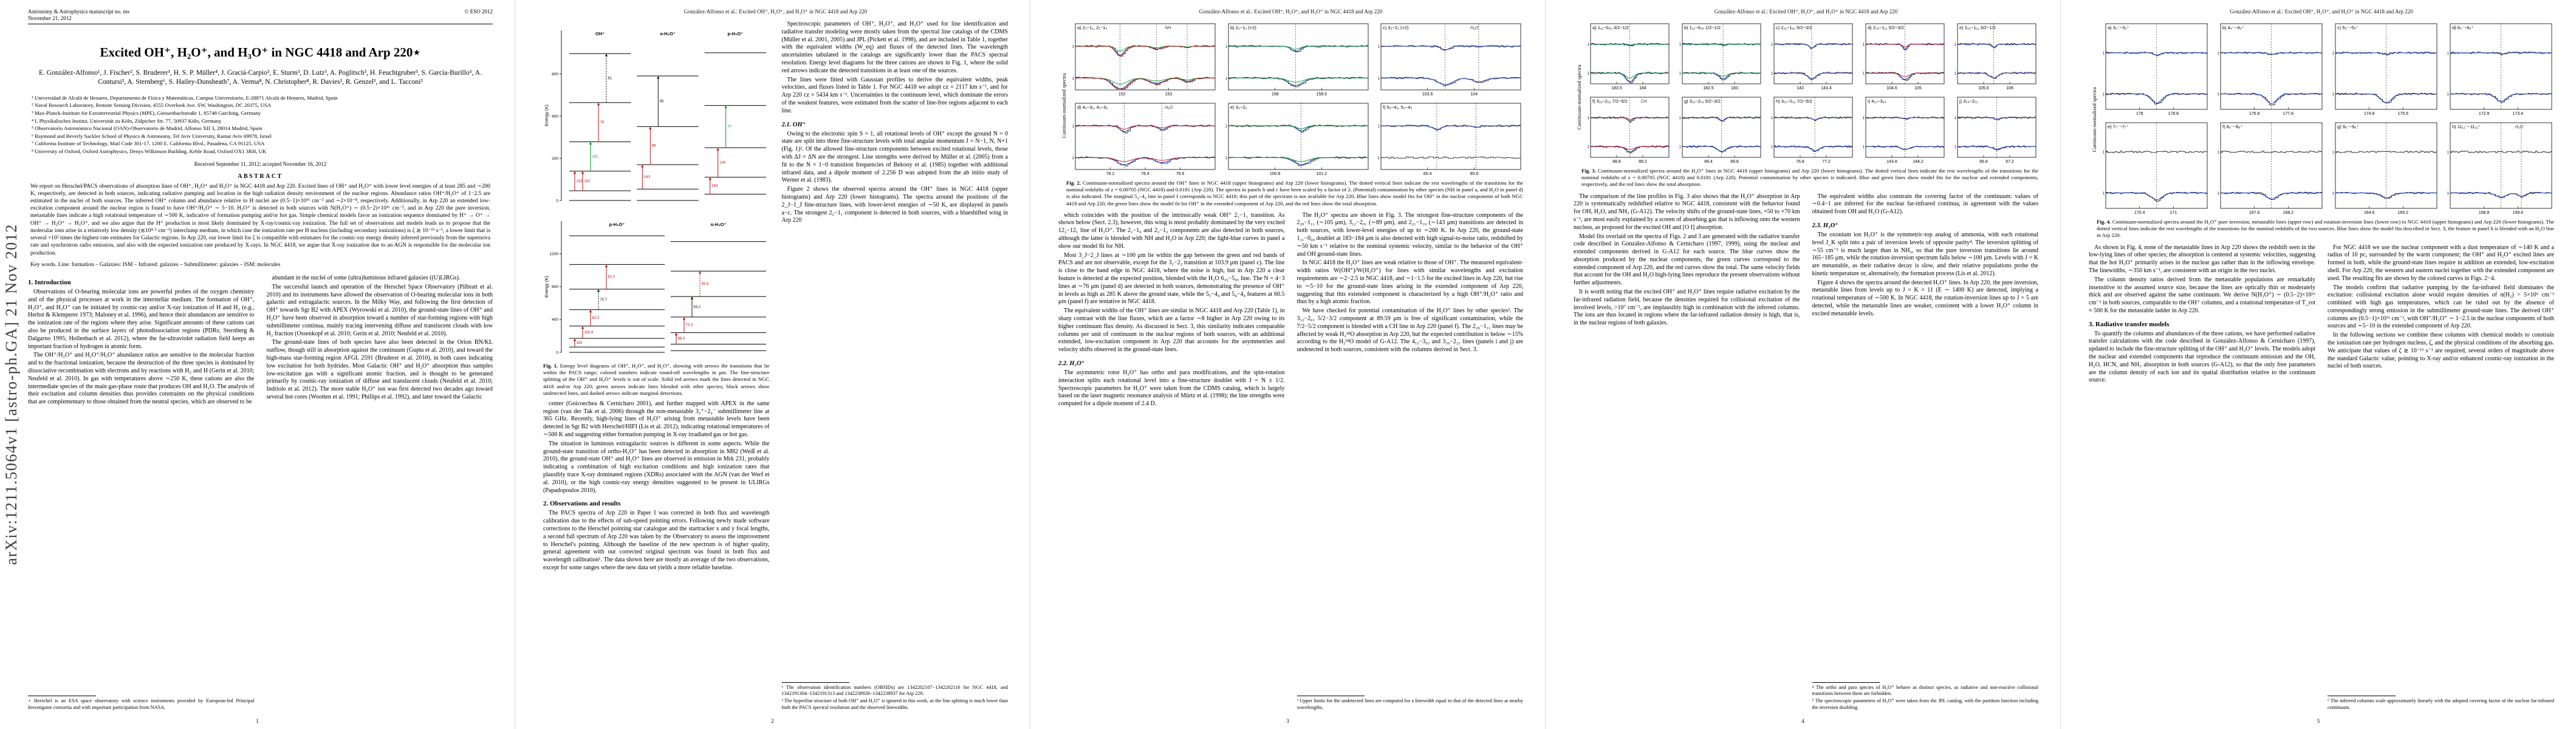  What do you see at coordinates (2139, 114) in the screenshot?
I see `svg-text: 178` at bounding box center [2139, 114].